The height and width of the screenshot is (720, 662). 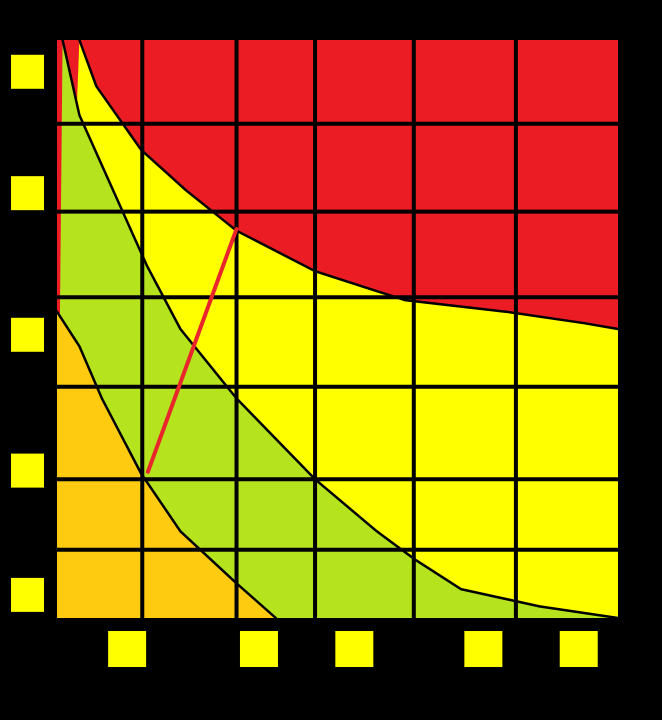 I want to click on red-line, so click(x=192, y=350).